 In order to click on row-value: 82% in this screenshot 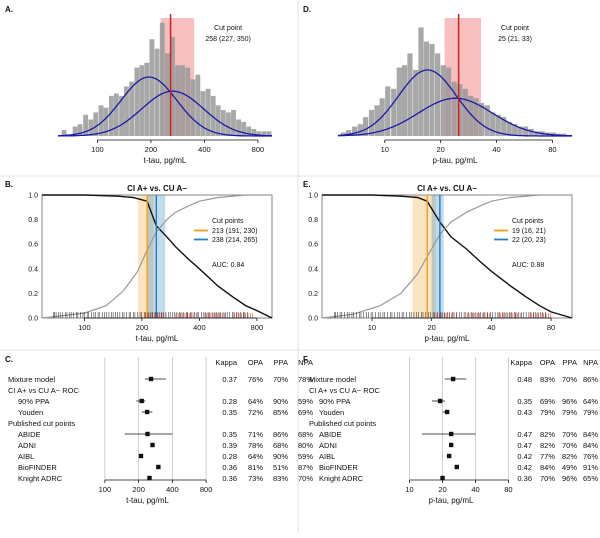, I will do `click(569, 456)`.